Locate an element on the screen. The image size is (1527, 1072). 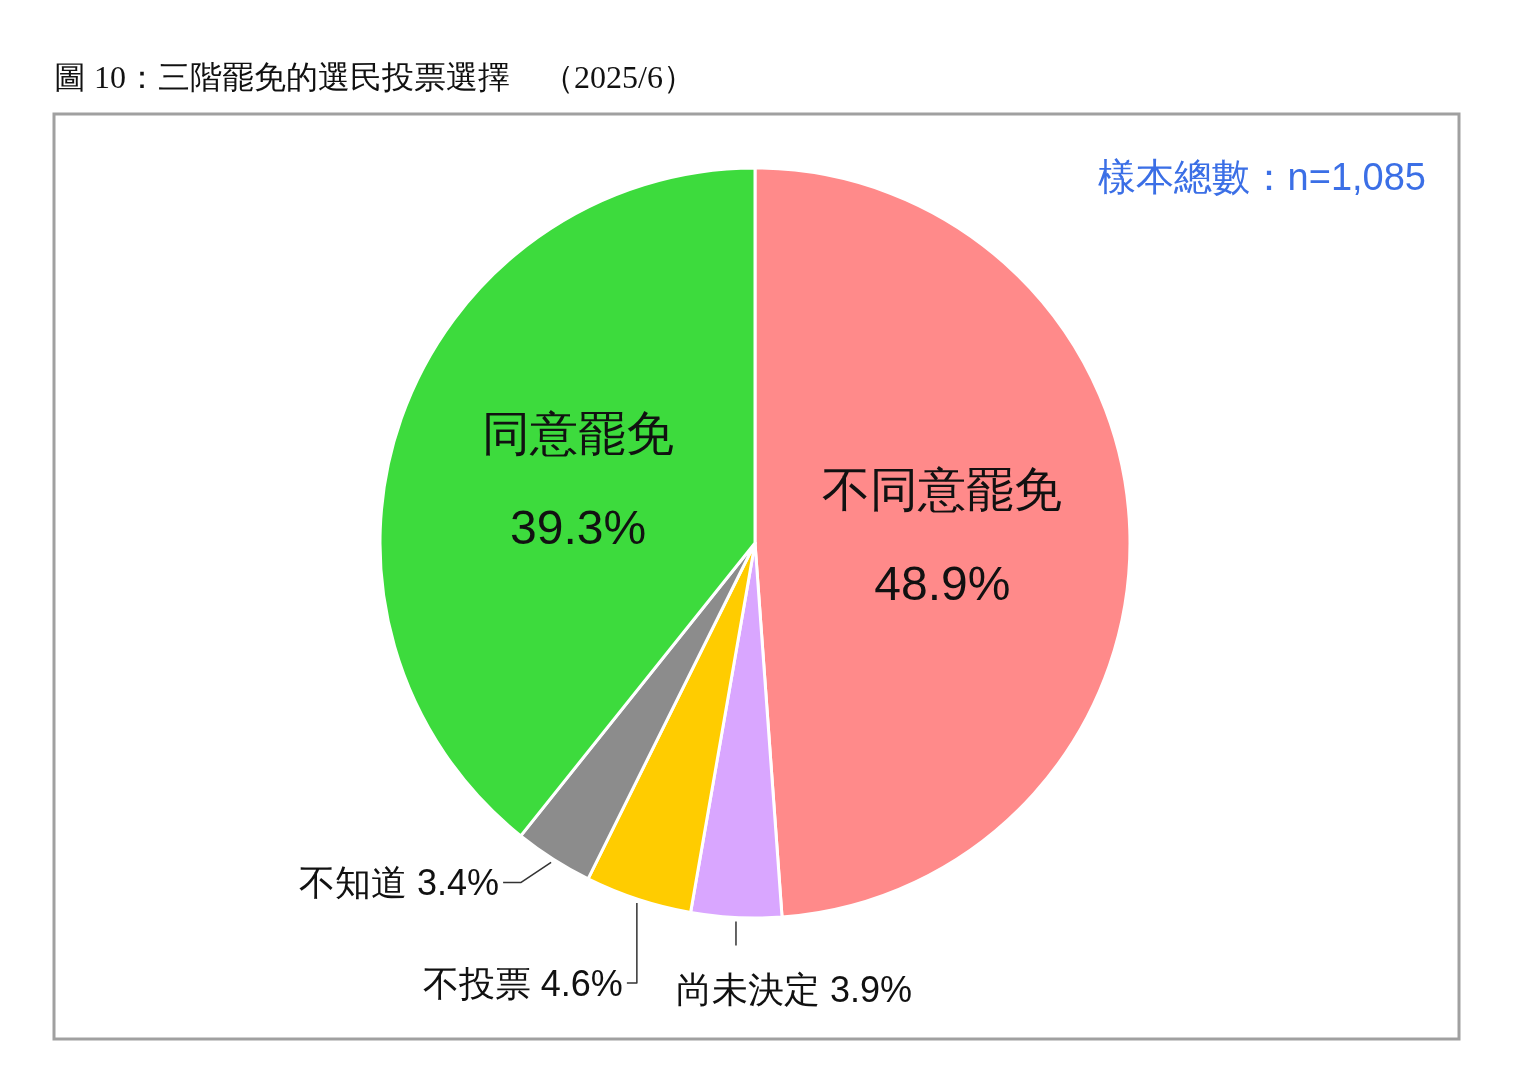
text: 樣本總數：n=1,085 is located at coordinates (1261, 177).